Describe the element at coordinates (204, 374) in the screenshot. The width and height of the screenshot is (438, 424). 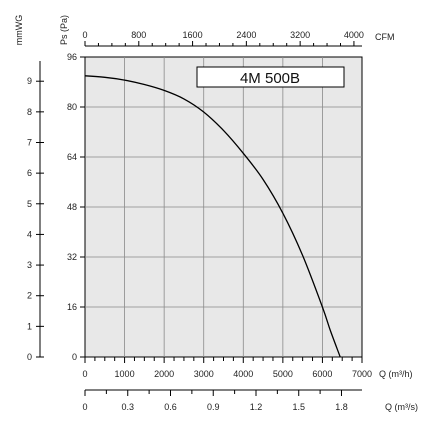
I see `q-m3h-tick-label: 3000` at that location.